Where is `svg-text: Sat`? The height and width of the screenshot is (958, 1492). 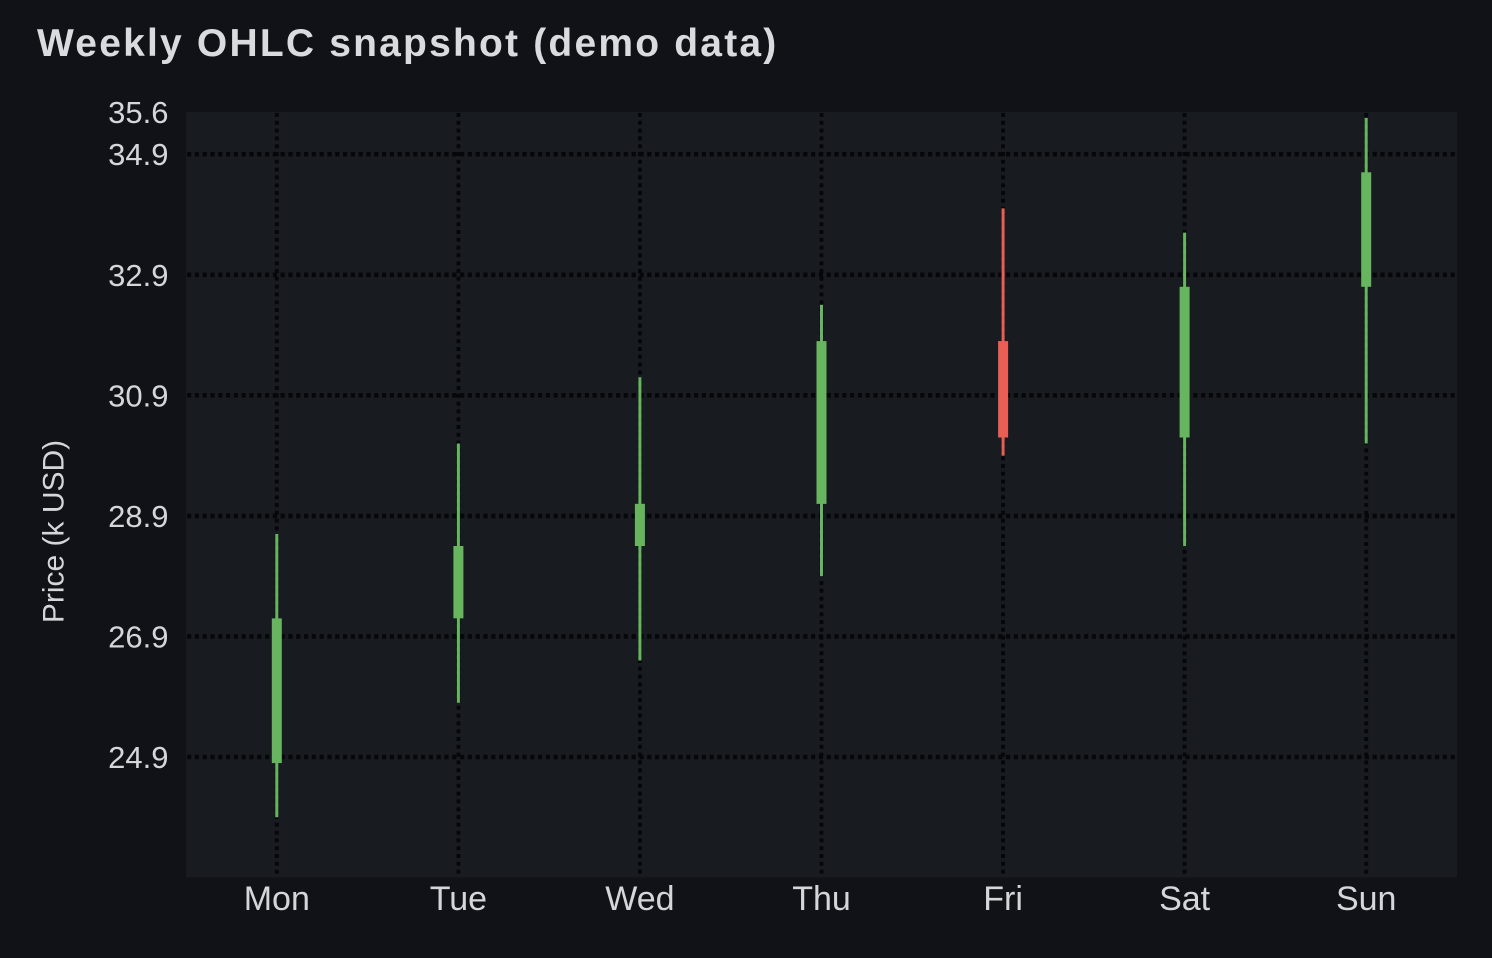
svg-text: Sat is located at coordinates (1185, 899).